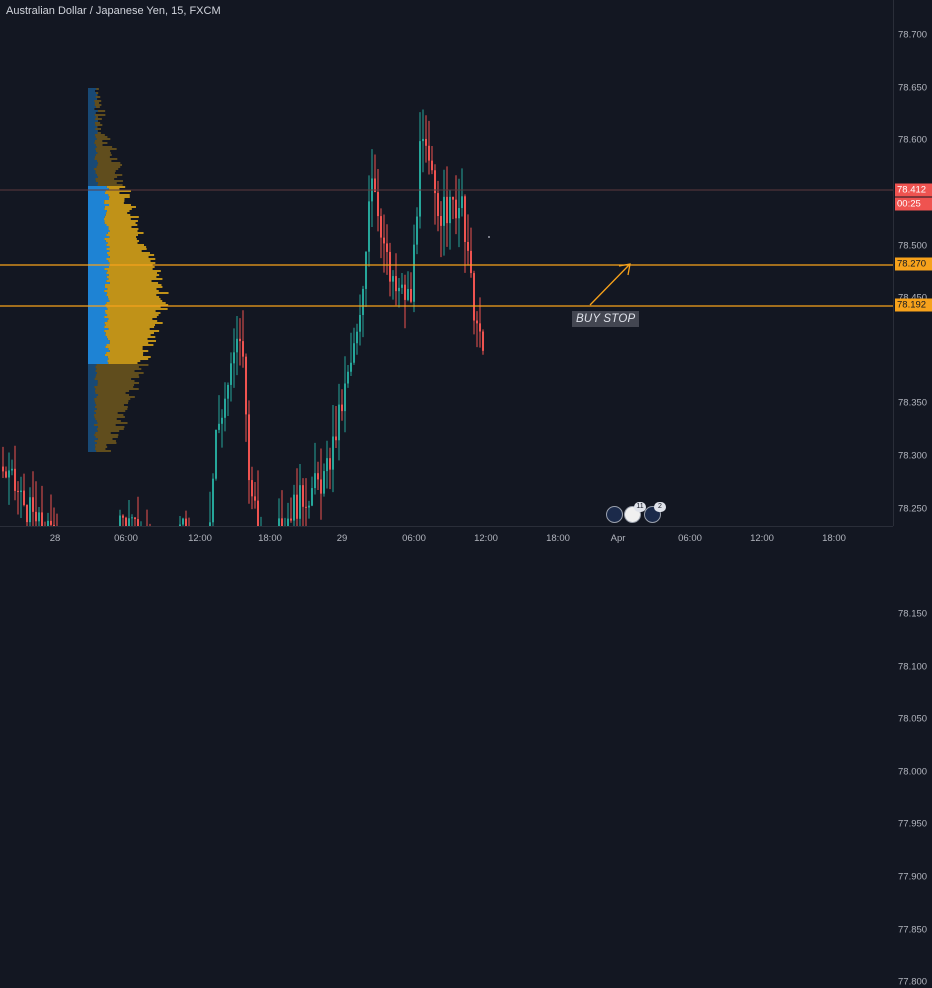 This screenshot has width=932, height=988. What do you see at coordinates (614, 514) in the screenshot?
I see `au-flag-icon` at bounding box center [614, 514].